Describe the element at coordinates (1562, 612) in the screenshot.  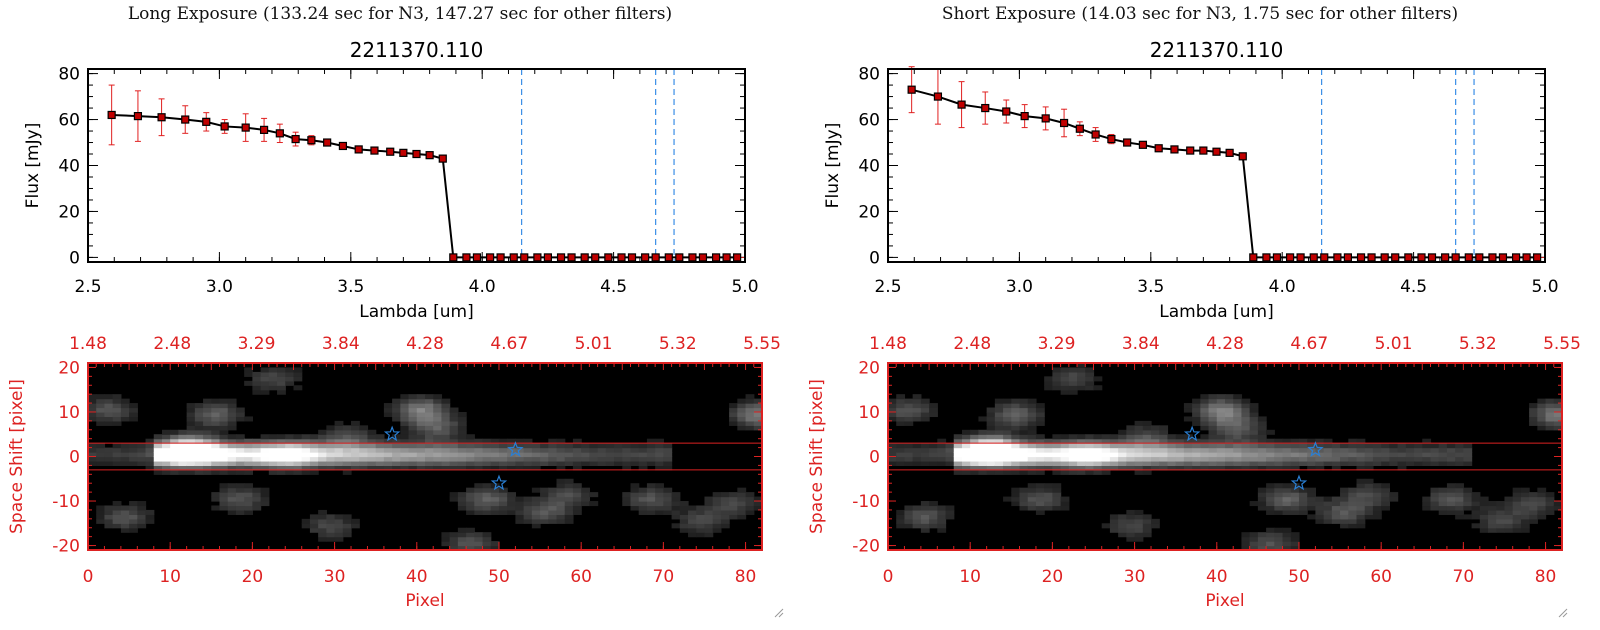
I see `resize-grip-right` at that location.